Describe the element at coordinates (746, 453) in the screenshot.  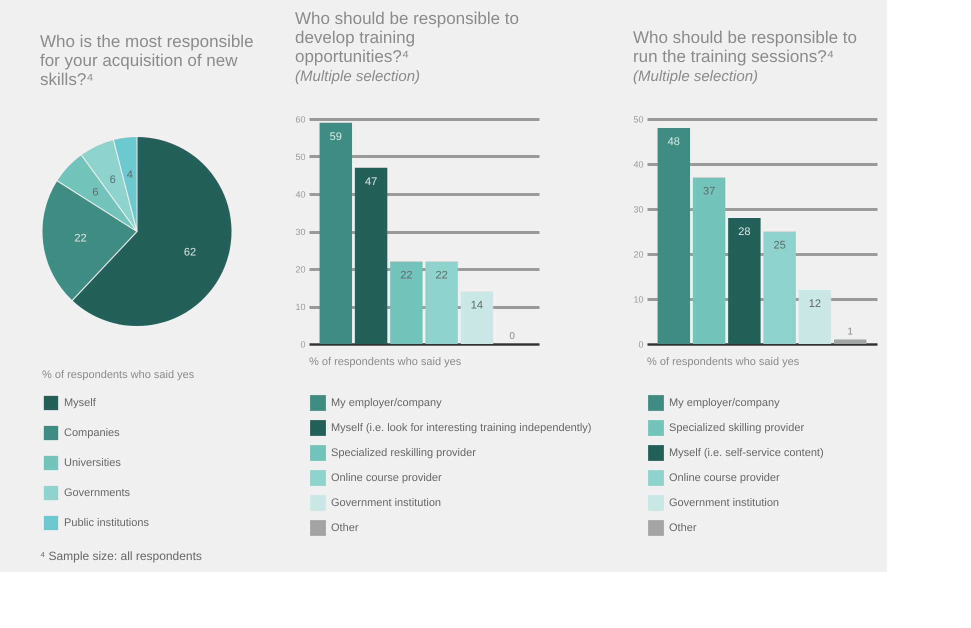
I see `legend-label: Myself (i.e. self-service content)` at that location.